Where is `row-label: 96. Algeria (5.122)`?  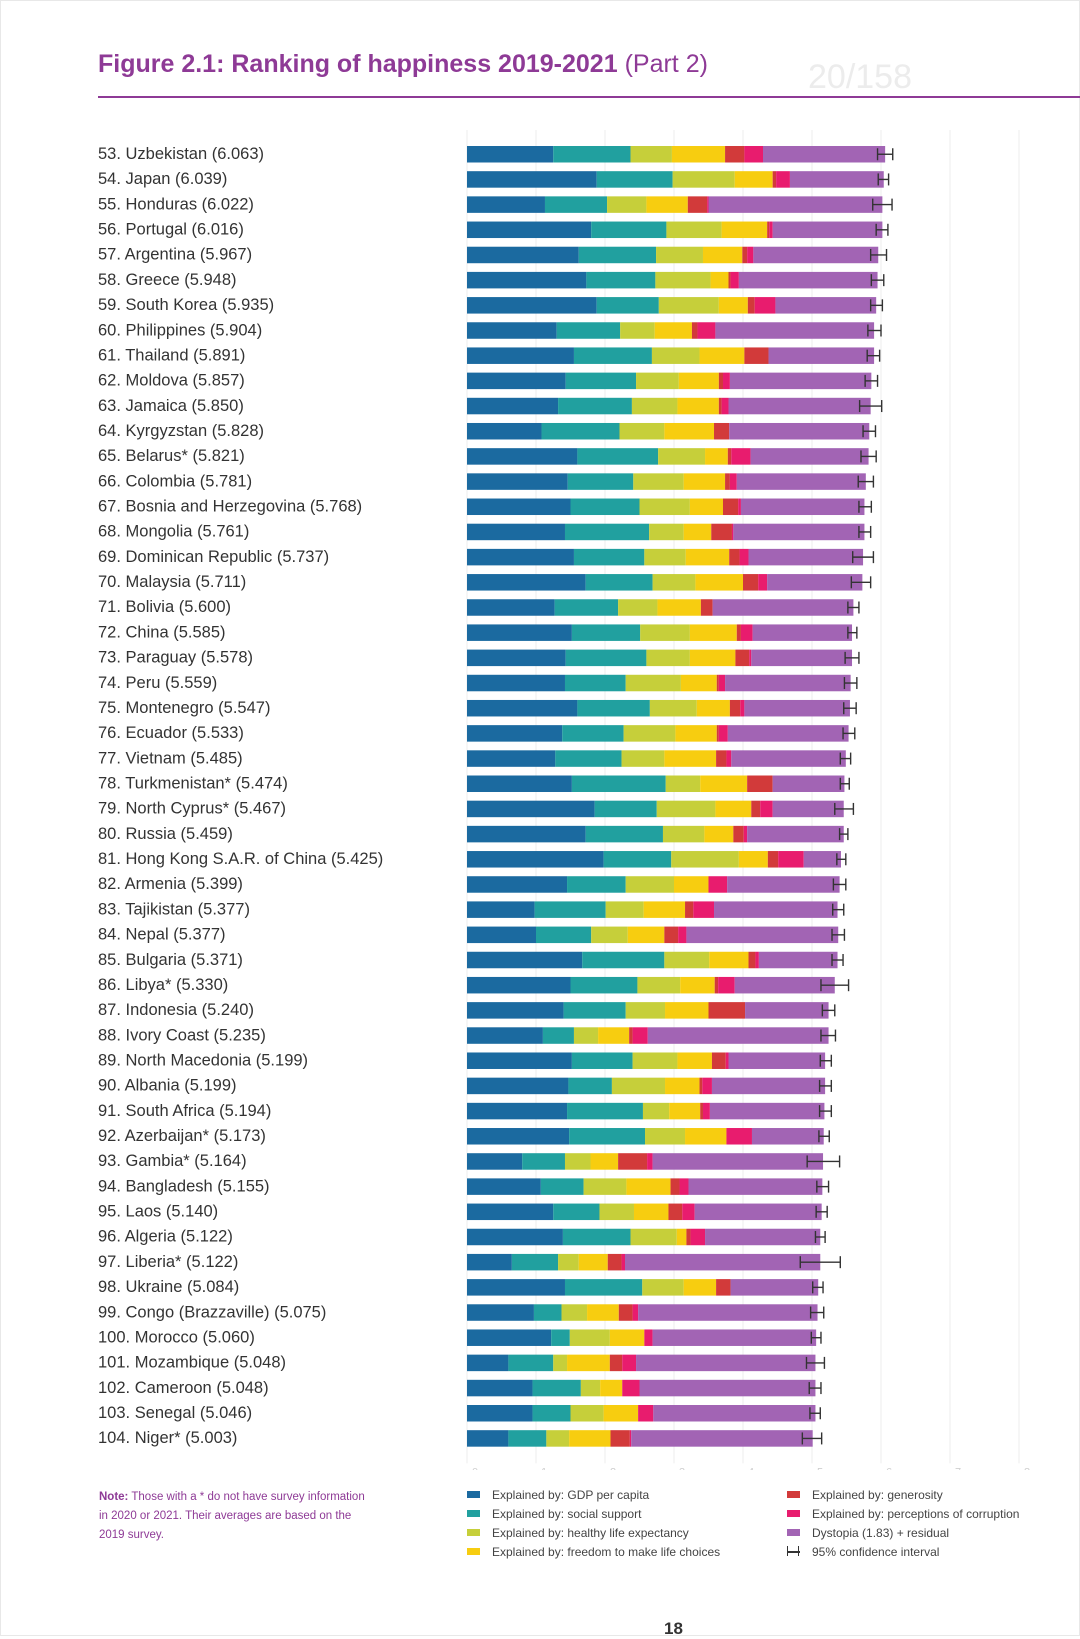
row-label: 96. Algeria (5.122) is located at coordinates (165, 1237).